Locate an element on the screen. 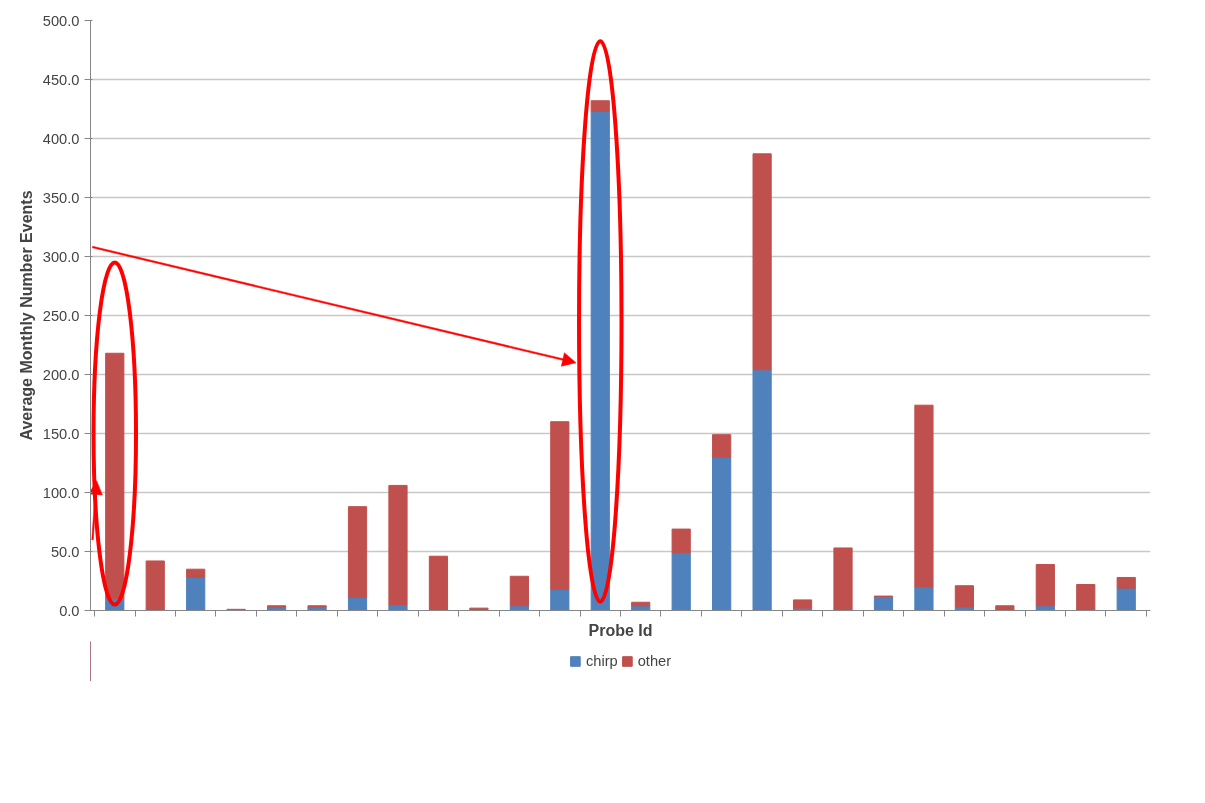 This screenshot has width=1205, height=803. x-axis-title: Probe Id is located at coordinates (620, 630).